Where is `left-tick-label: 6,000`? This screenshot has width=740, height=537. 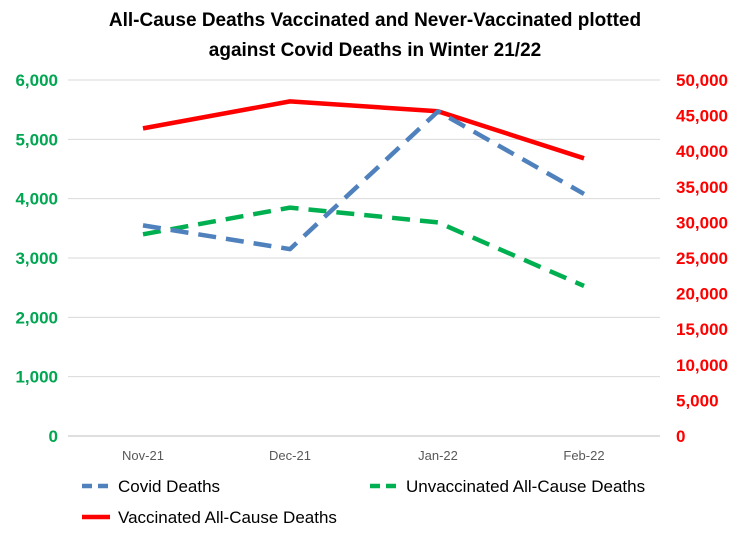 left-tick-label: 6,000 is located at coordinates (36, 80).